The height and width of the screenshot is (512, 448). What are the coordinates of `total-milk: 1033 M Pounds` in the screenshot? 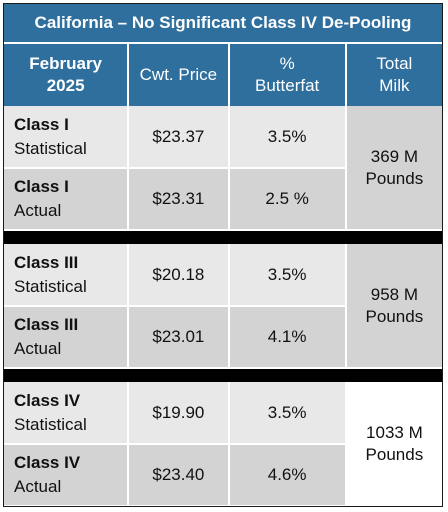 It's located at (393, 444).